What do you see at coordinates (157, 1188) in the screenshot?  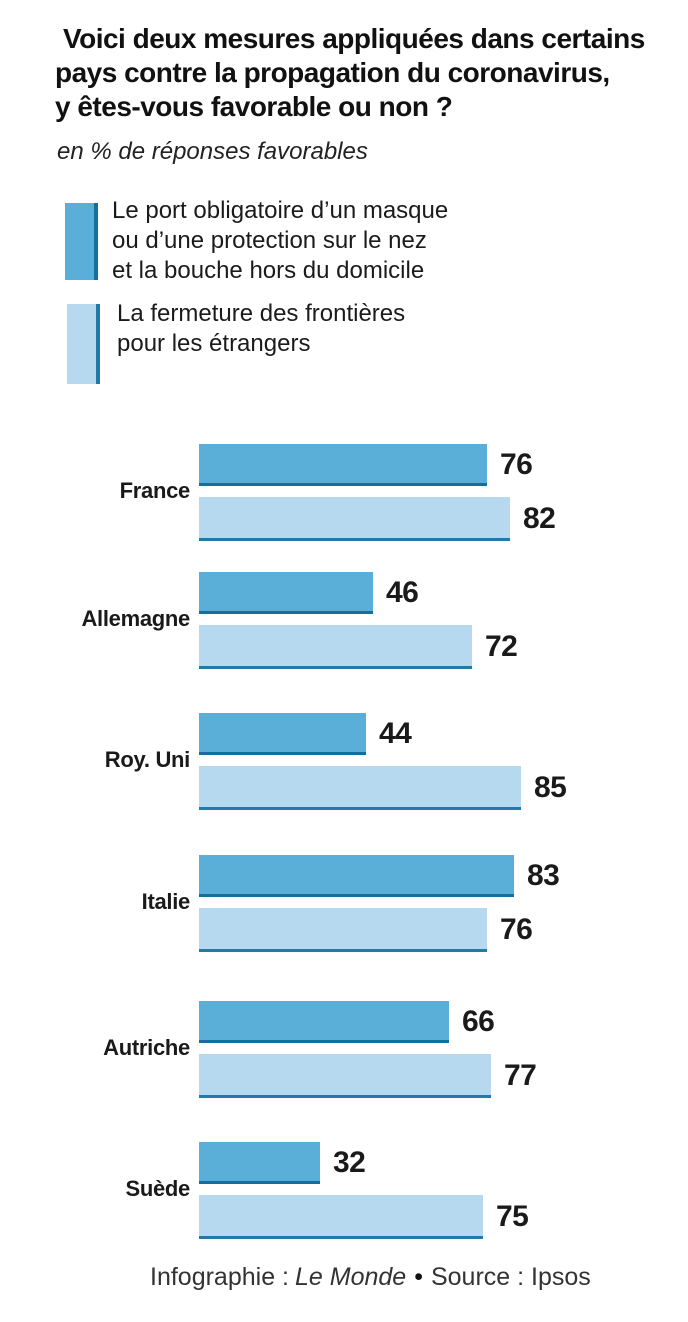 I see `country-label: Suède` at bounding box center [157, 1188].